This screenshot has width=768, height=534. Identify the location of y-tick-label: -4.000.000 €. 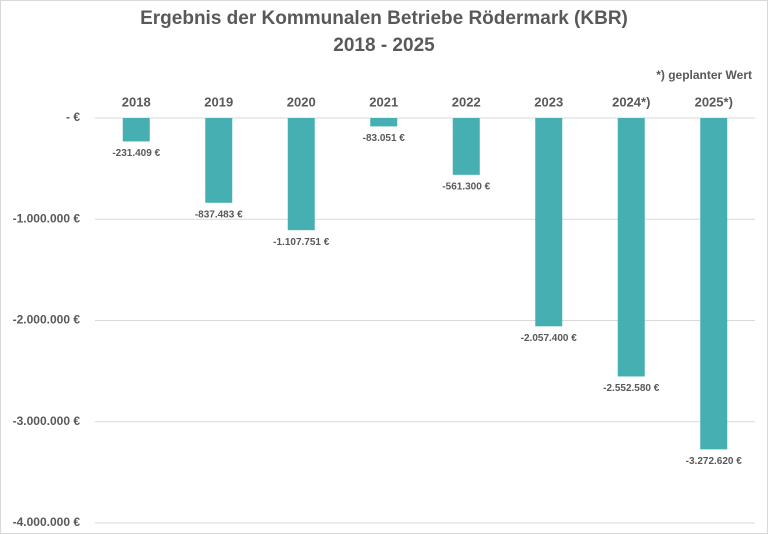
(47, 522).